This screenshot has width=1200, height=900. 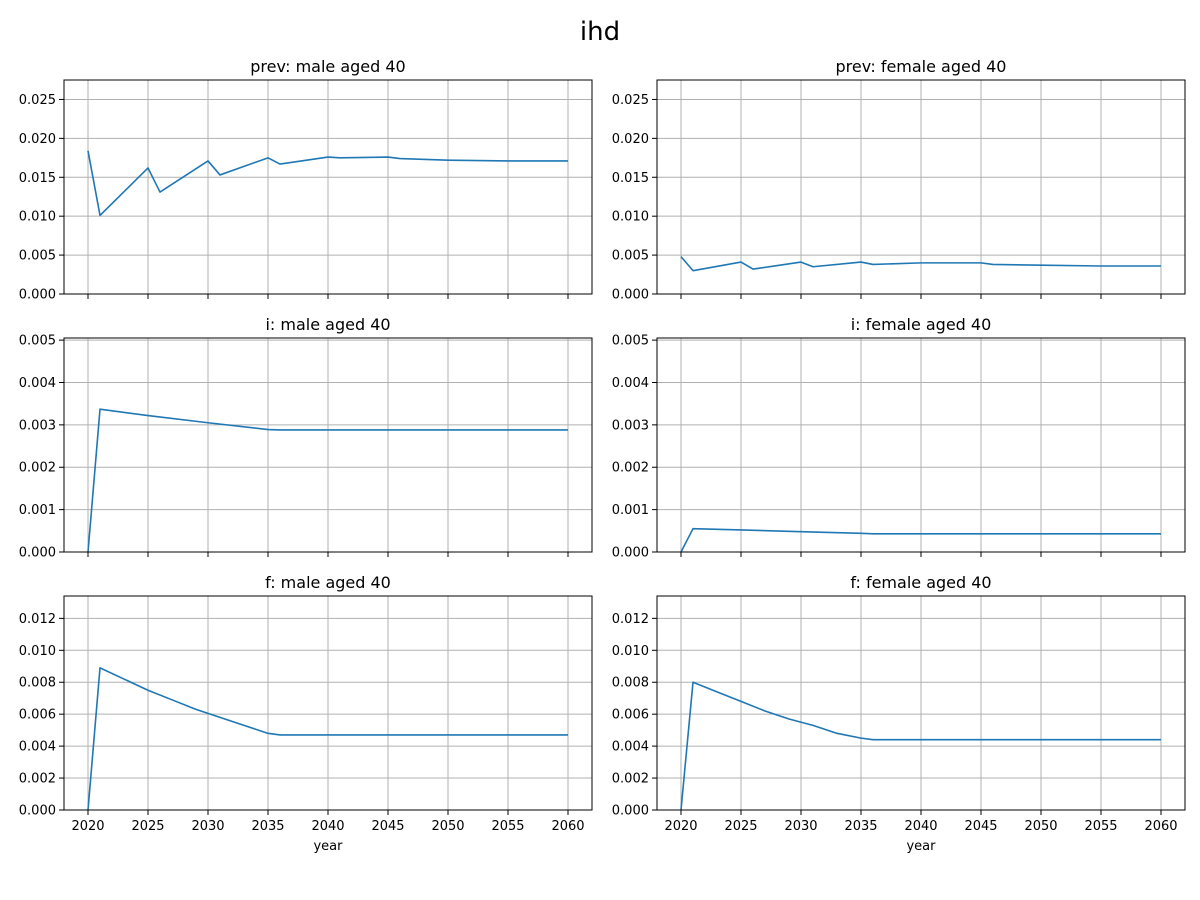 What do you see at coordinates (920, 582) in the screenshot?
I see `subplot-title: f: female aged 40` at bounding box center [920, 582].